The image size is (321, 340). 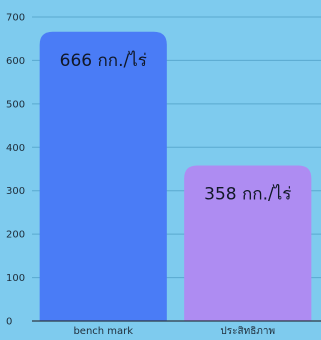 I want to click on x-category-label: bench mark, so click(x=103, y=331).